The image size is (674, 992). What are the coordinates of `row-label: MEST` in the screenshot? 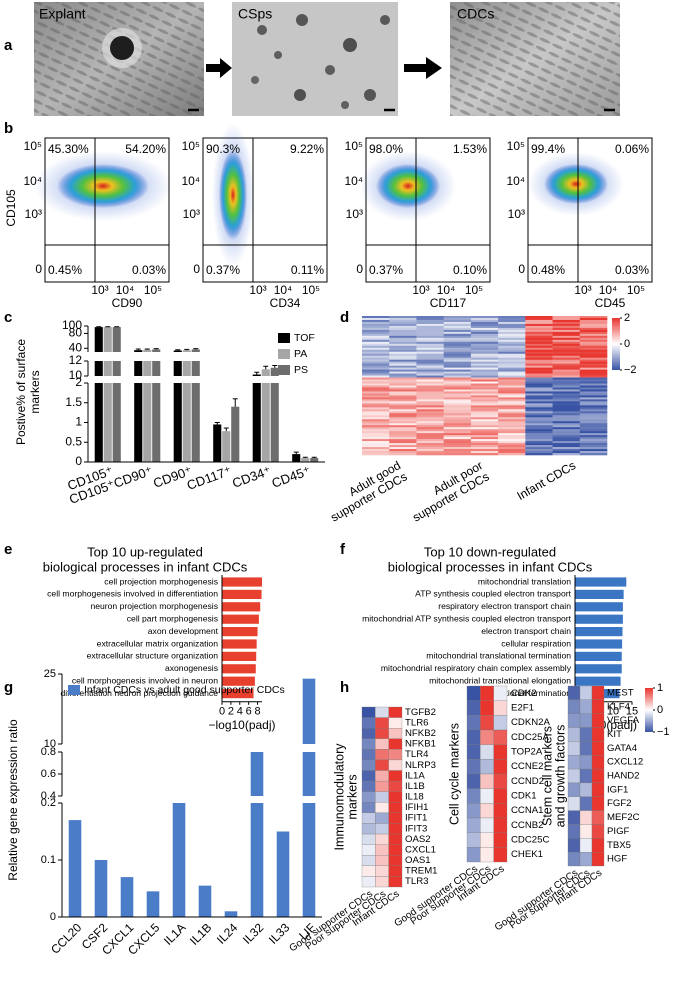 It's located at (620, 692).